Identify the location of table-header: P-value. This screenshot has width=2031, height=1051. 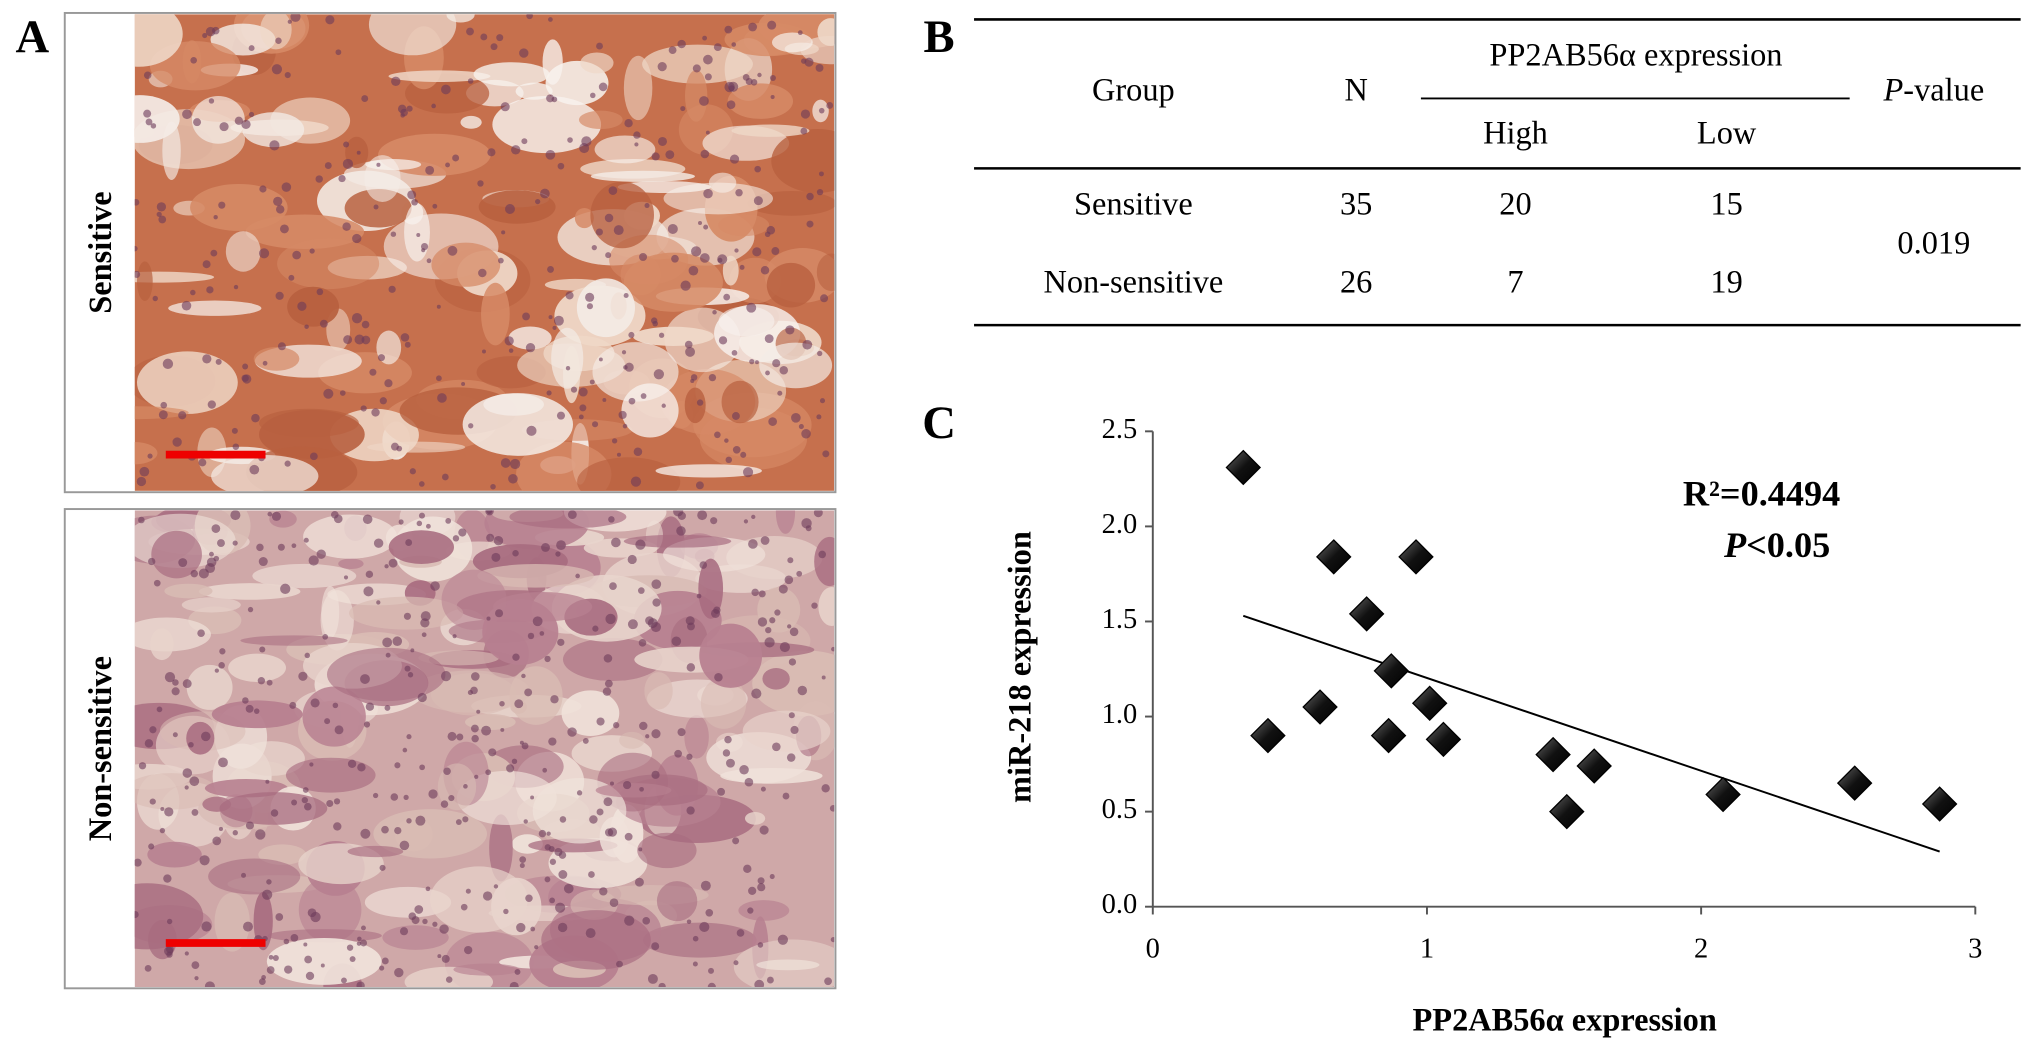
(1934, 91).